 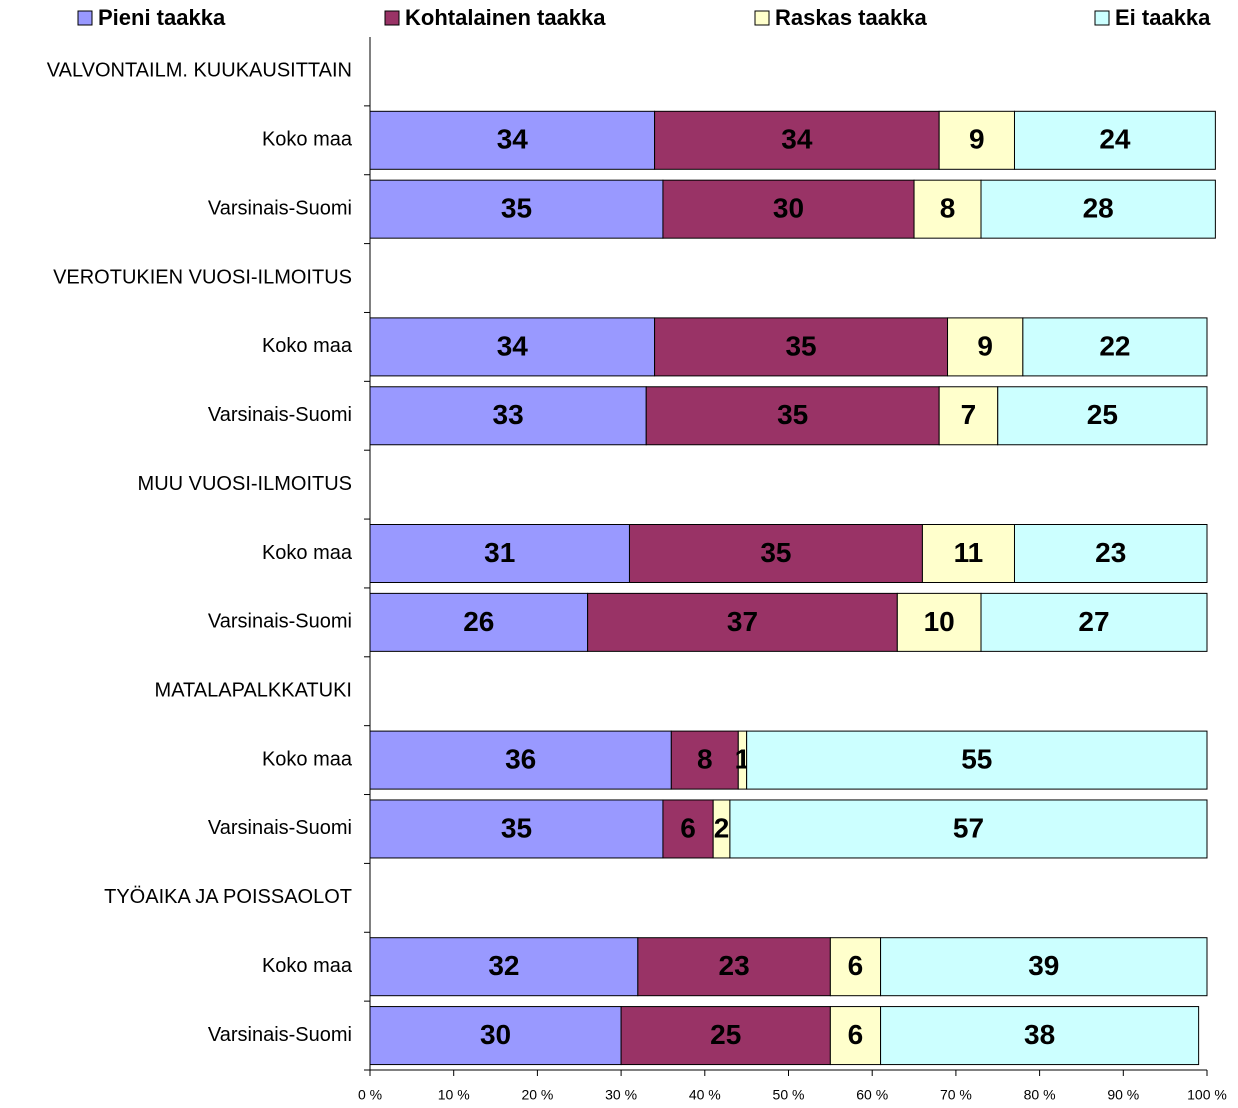 I want to click on data-label: 31, so click(x=499, y=552).